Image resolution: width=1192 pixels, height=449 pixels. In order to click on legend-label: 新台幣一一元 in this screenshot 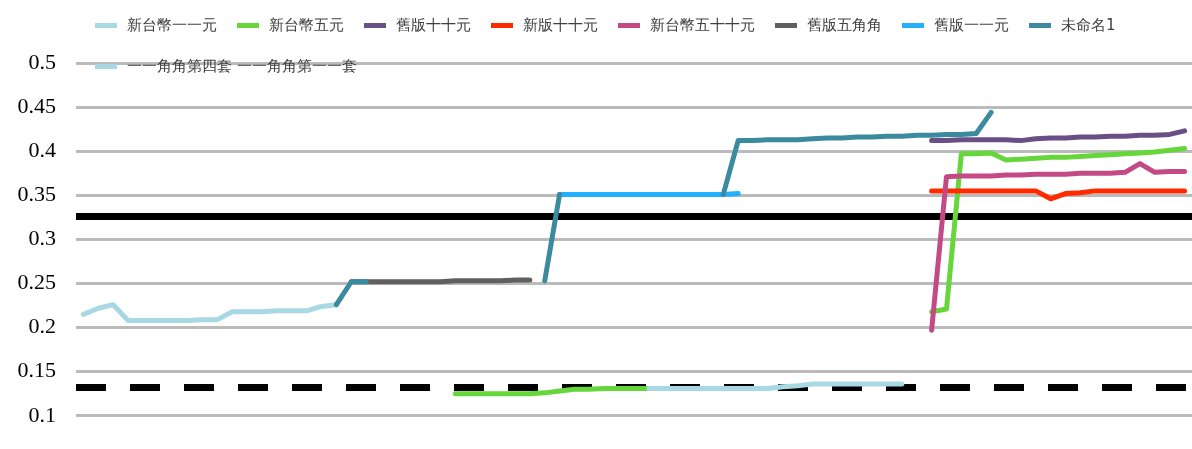, I will do `click(172, 25)`.